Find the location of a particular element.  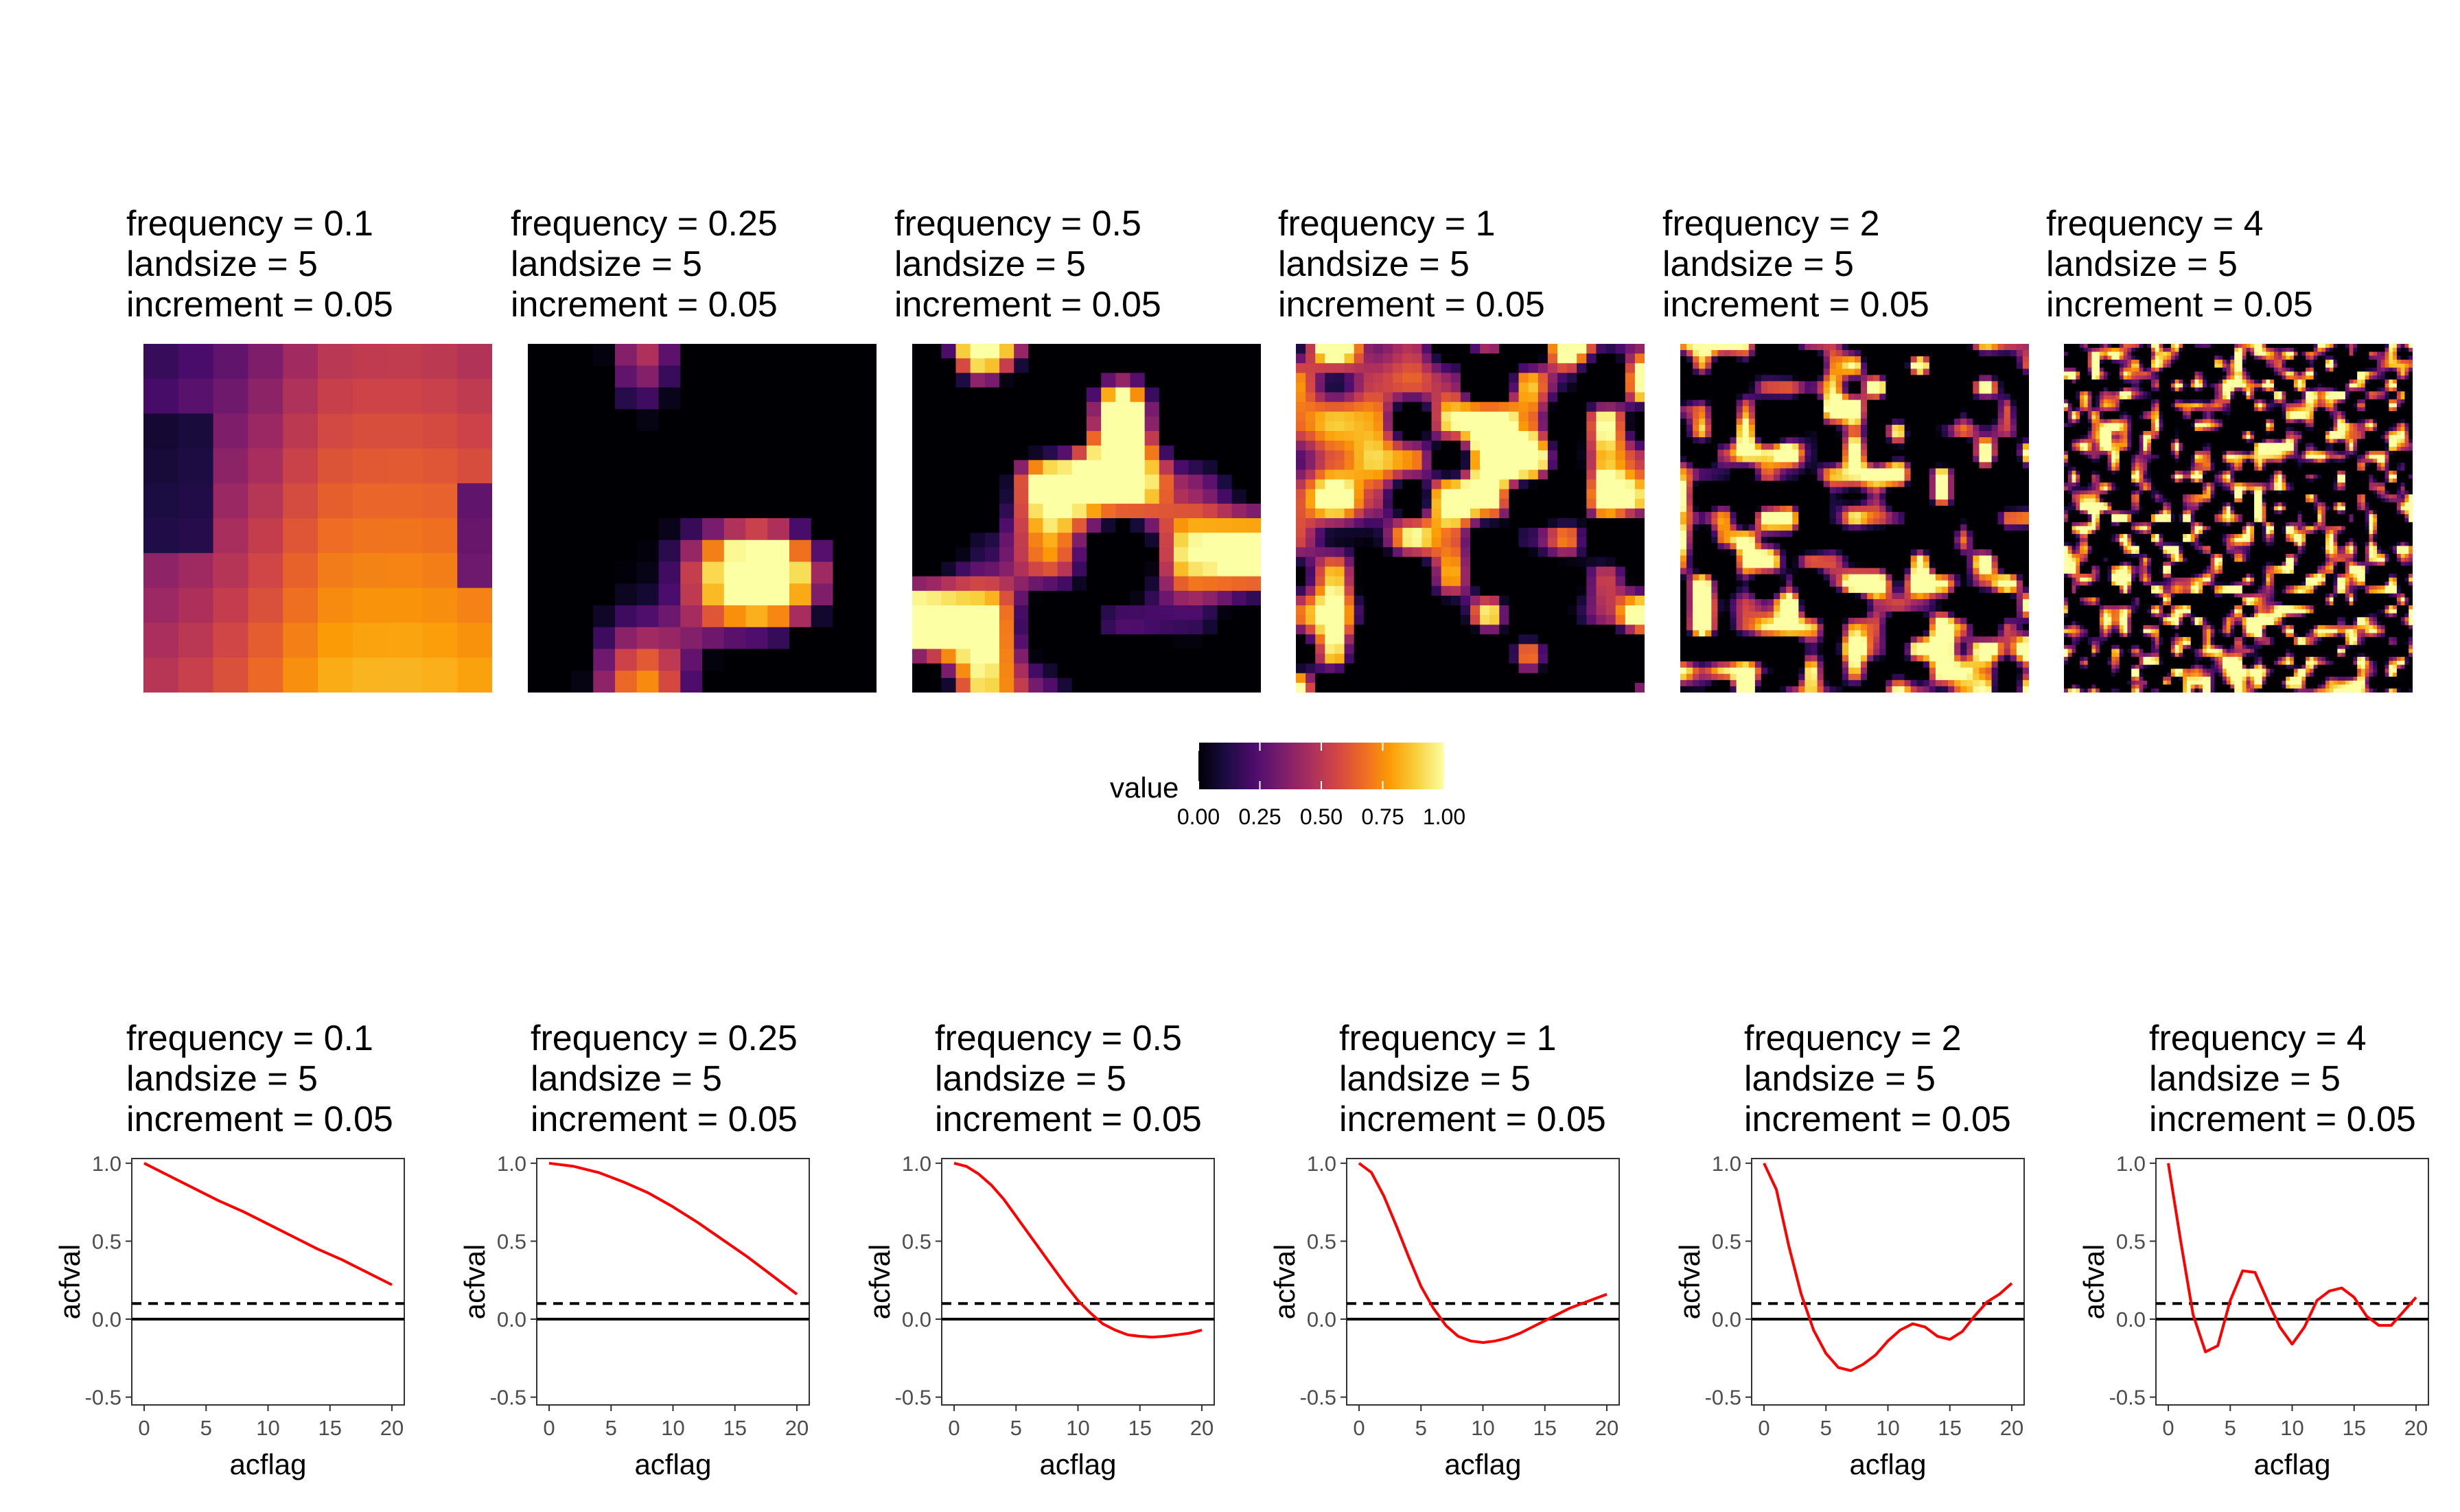

panel-title-line: frequency = 1 is located at coordinates (1387, 224).